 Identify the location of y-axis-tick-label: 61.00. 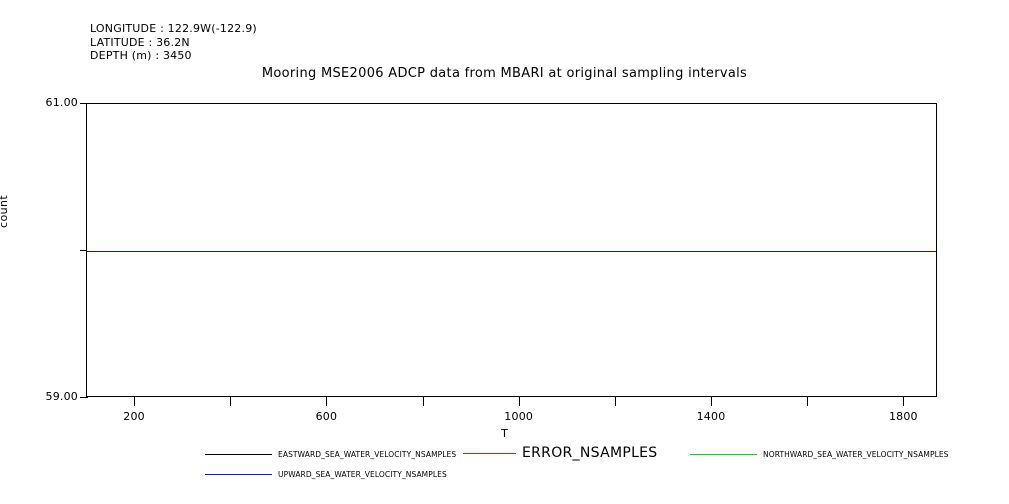
(61, 102).